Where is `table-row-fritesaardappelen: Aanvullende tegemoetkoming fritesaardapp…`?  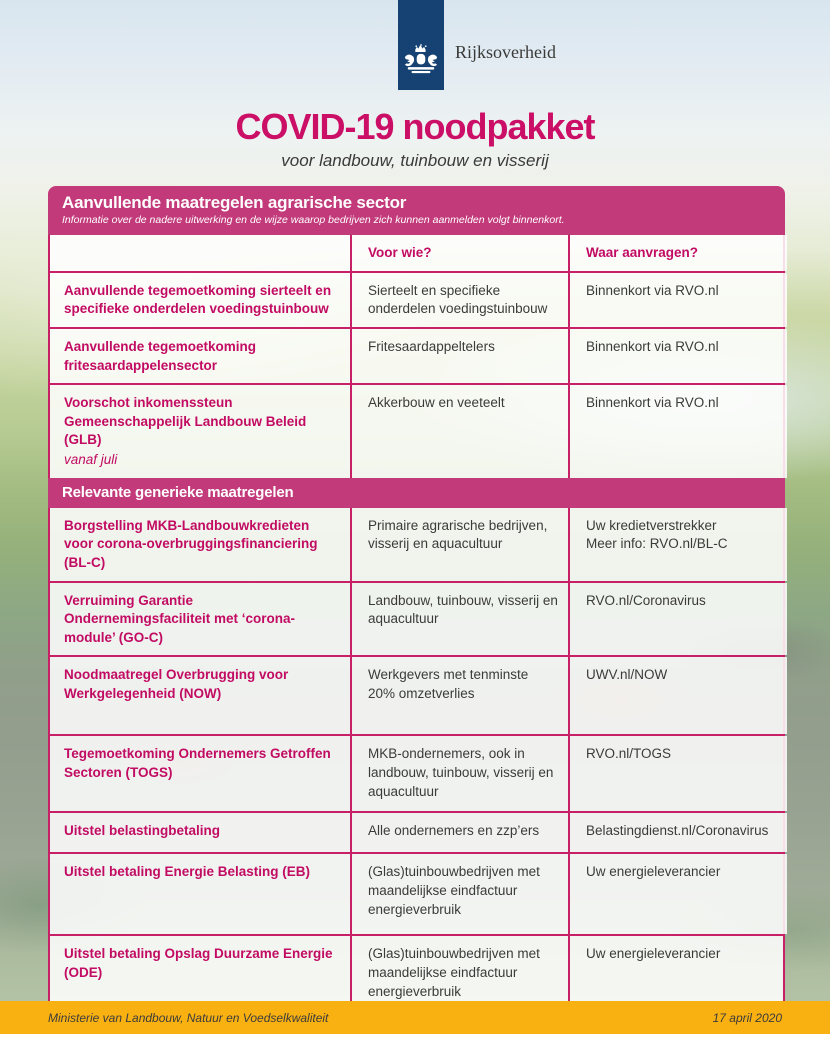 table-row-fritesaardappelen: Aanvullende tegemoetkoming fritesaardapp… is located at coordinates (417, 357).